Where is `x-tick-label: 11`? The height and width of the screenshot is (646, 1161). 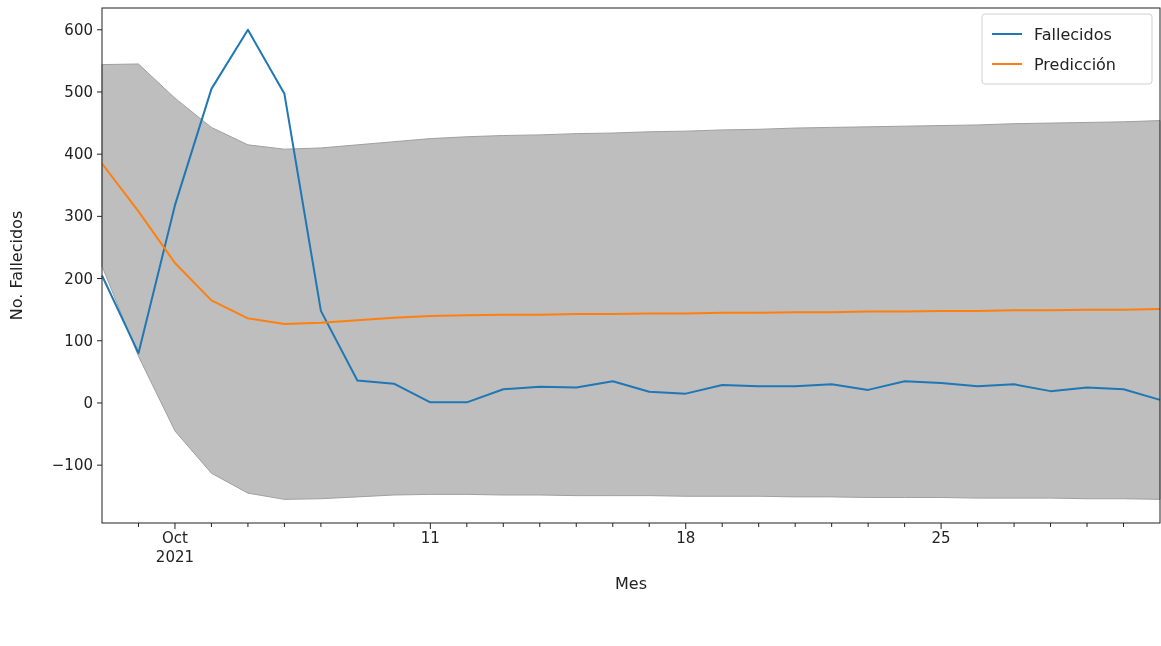 x-tick-label: 11 is located at coordinates (430, 538).